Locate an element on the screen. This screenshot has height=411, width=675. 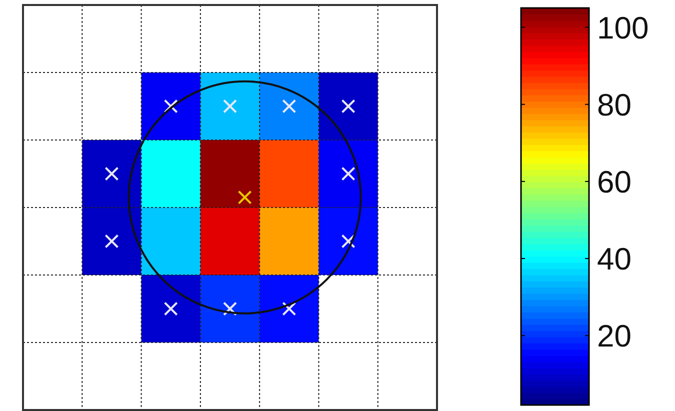
color-bar-label: 80 is located at coordinates (614, 104).